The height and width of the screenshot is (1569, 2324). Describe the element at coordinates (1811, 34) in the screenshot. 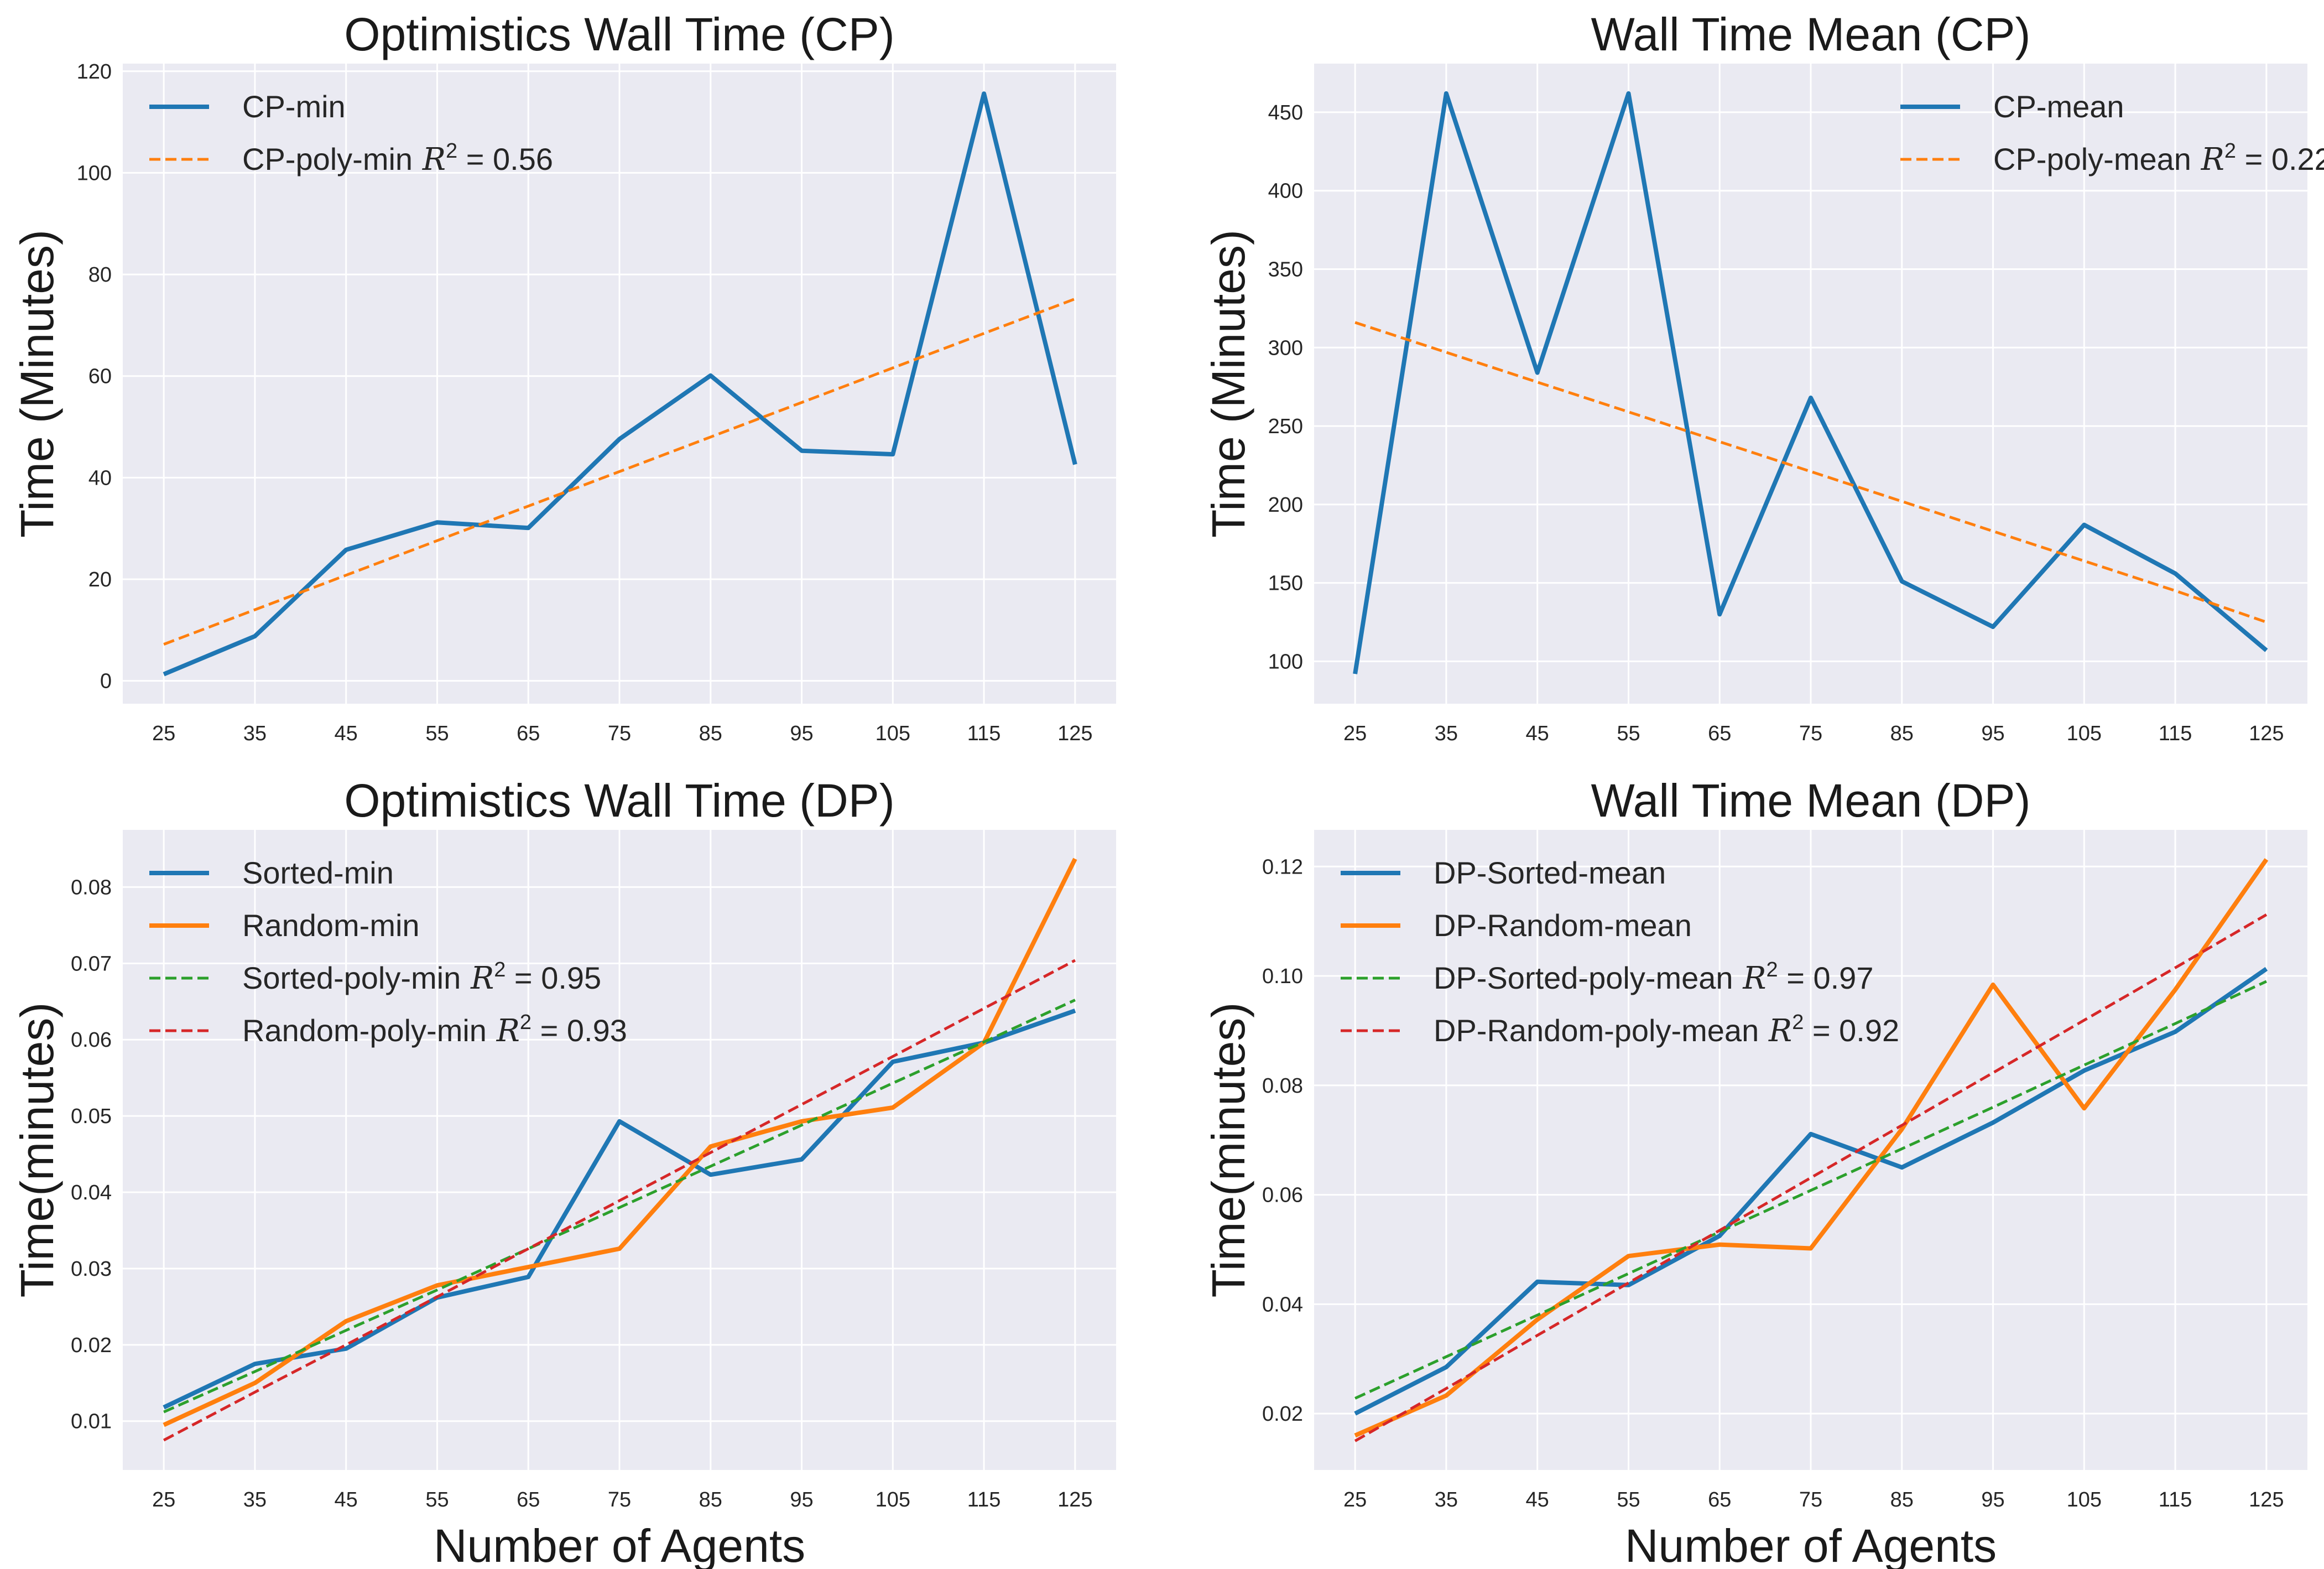

I see `chart-title: Wall Time Mean (CP)` at that location.